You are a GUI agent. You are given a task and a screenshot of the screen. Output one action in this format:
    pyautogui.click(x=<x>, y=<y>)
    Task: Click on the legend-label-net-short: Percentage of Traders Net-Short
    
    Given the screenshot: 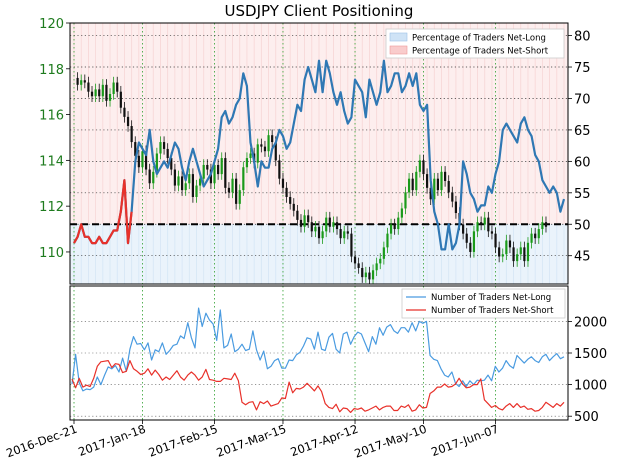 What is the action you would take?
    pyautogui.click(x=480, y=52)
    